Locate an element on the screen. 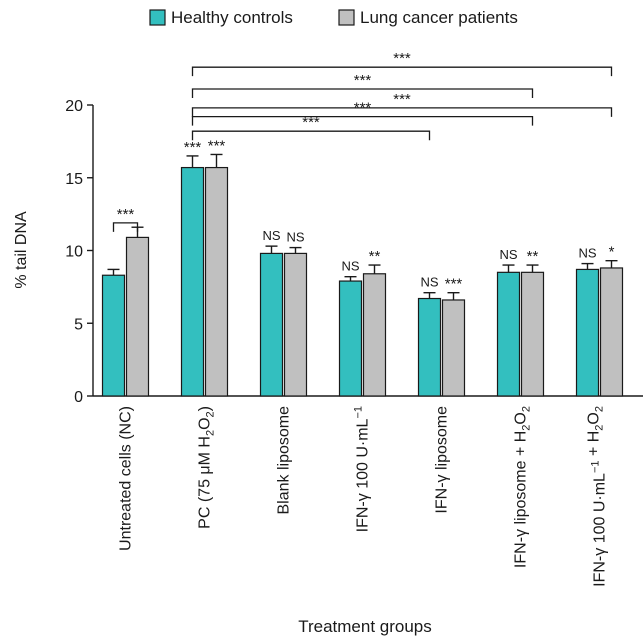 The width and height of the screenshot is (643, 642). y-tick-label: 10 is located at coordinates (74, 252).